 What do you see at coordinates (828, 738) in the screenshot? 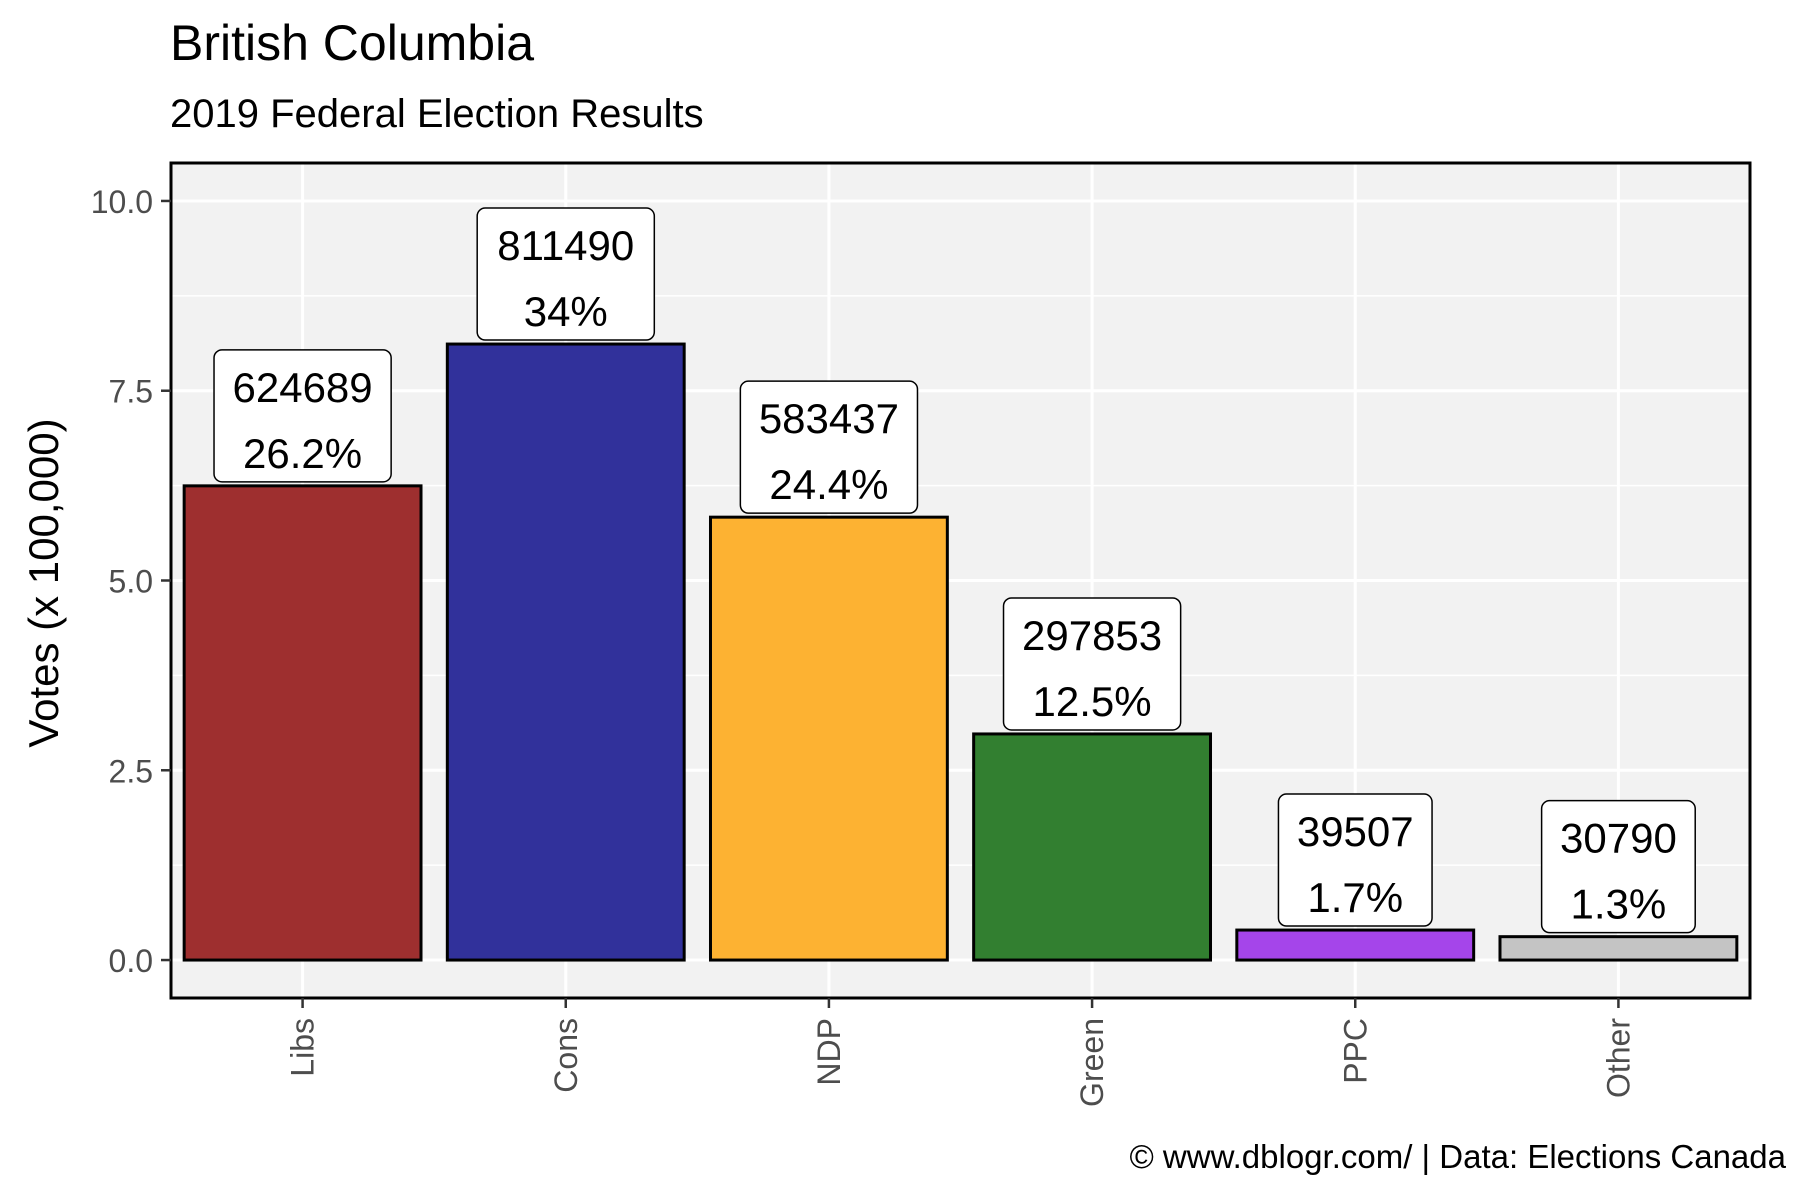
I see `bar-ndp` at bounding box center [828, 738].